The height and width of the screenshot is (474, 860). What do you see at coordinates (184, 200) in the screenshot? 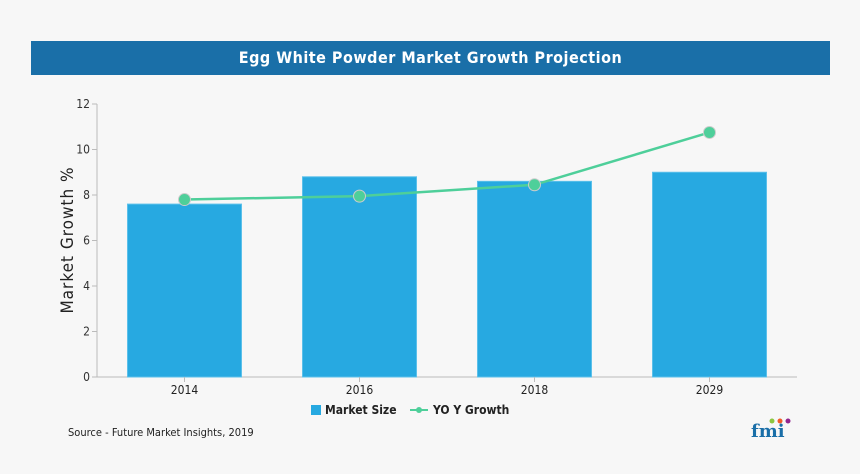
I see `growth-point-2014` at bounding box center [184, 200].